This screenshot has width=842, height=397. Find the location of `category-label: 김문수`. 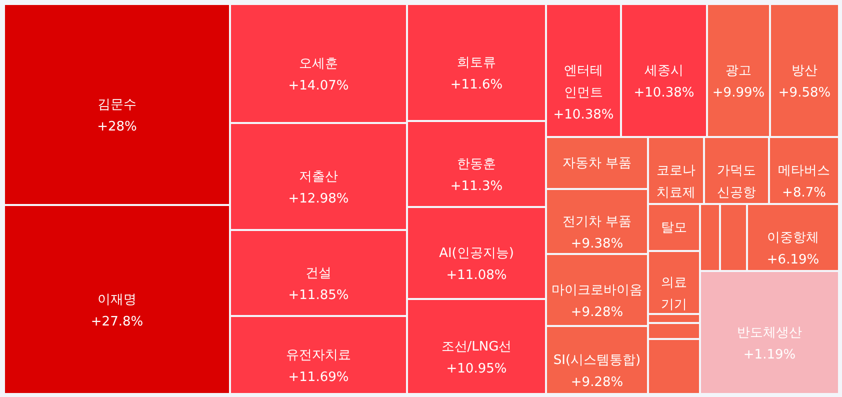

category-label: 김문수 is located at coordinates (117, 105).